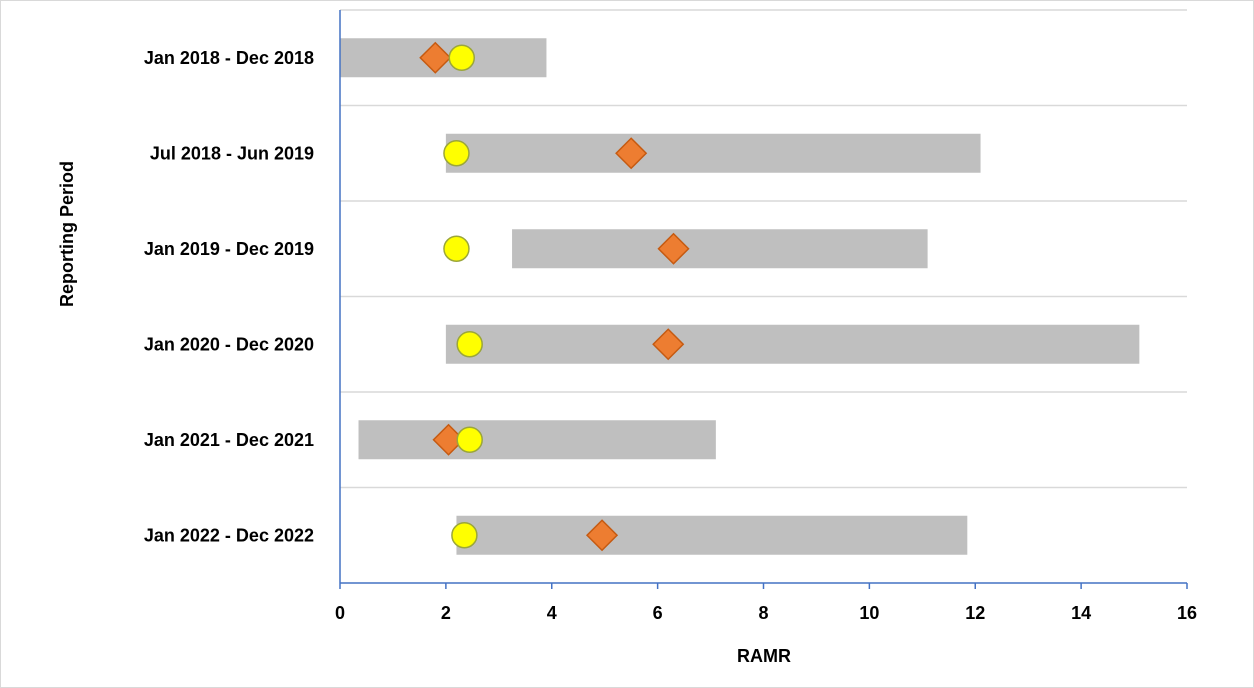 The image size is (1254, 688). What do you see at coordinates (552, 613) in the screenshot?
I see `x-tick-label: 4` at bounding box center [552, 613].